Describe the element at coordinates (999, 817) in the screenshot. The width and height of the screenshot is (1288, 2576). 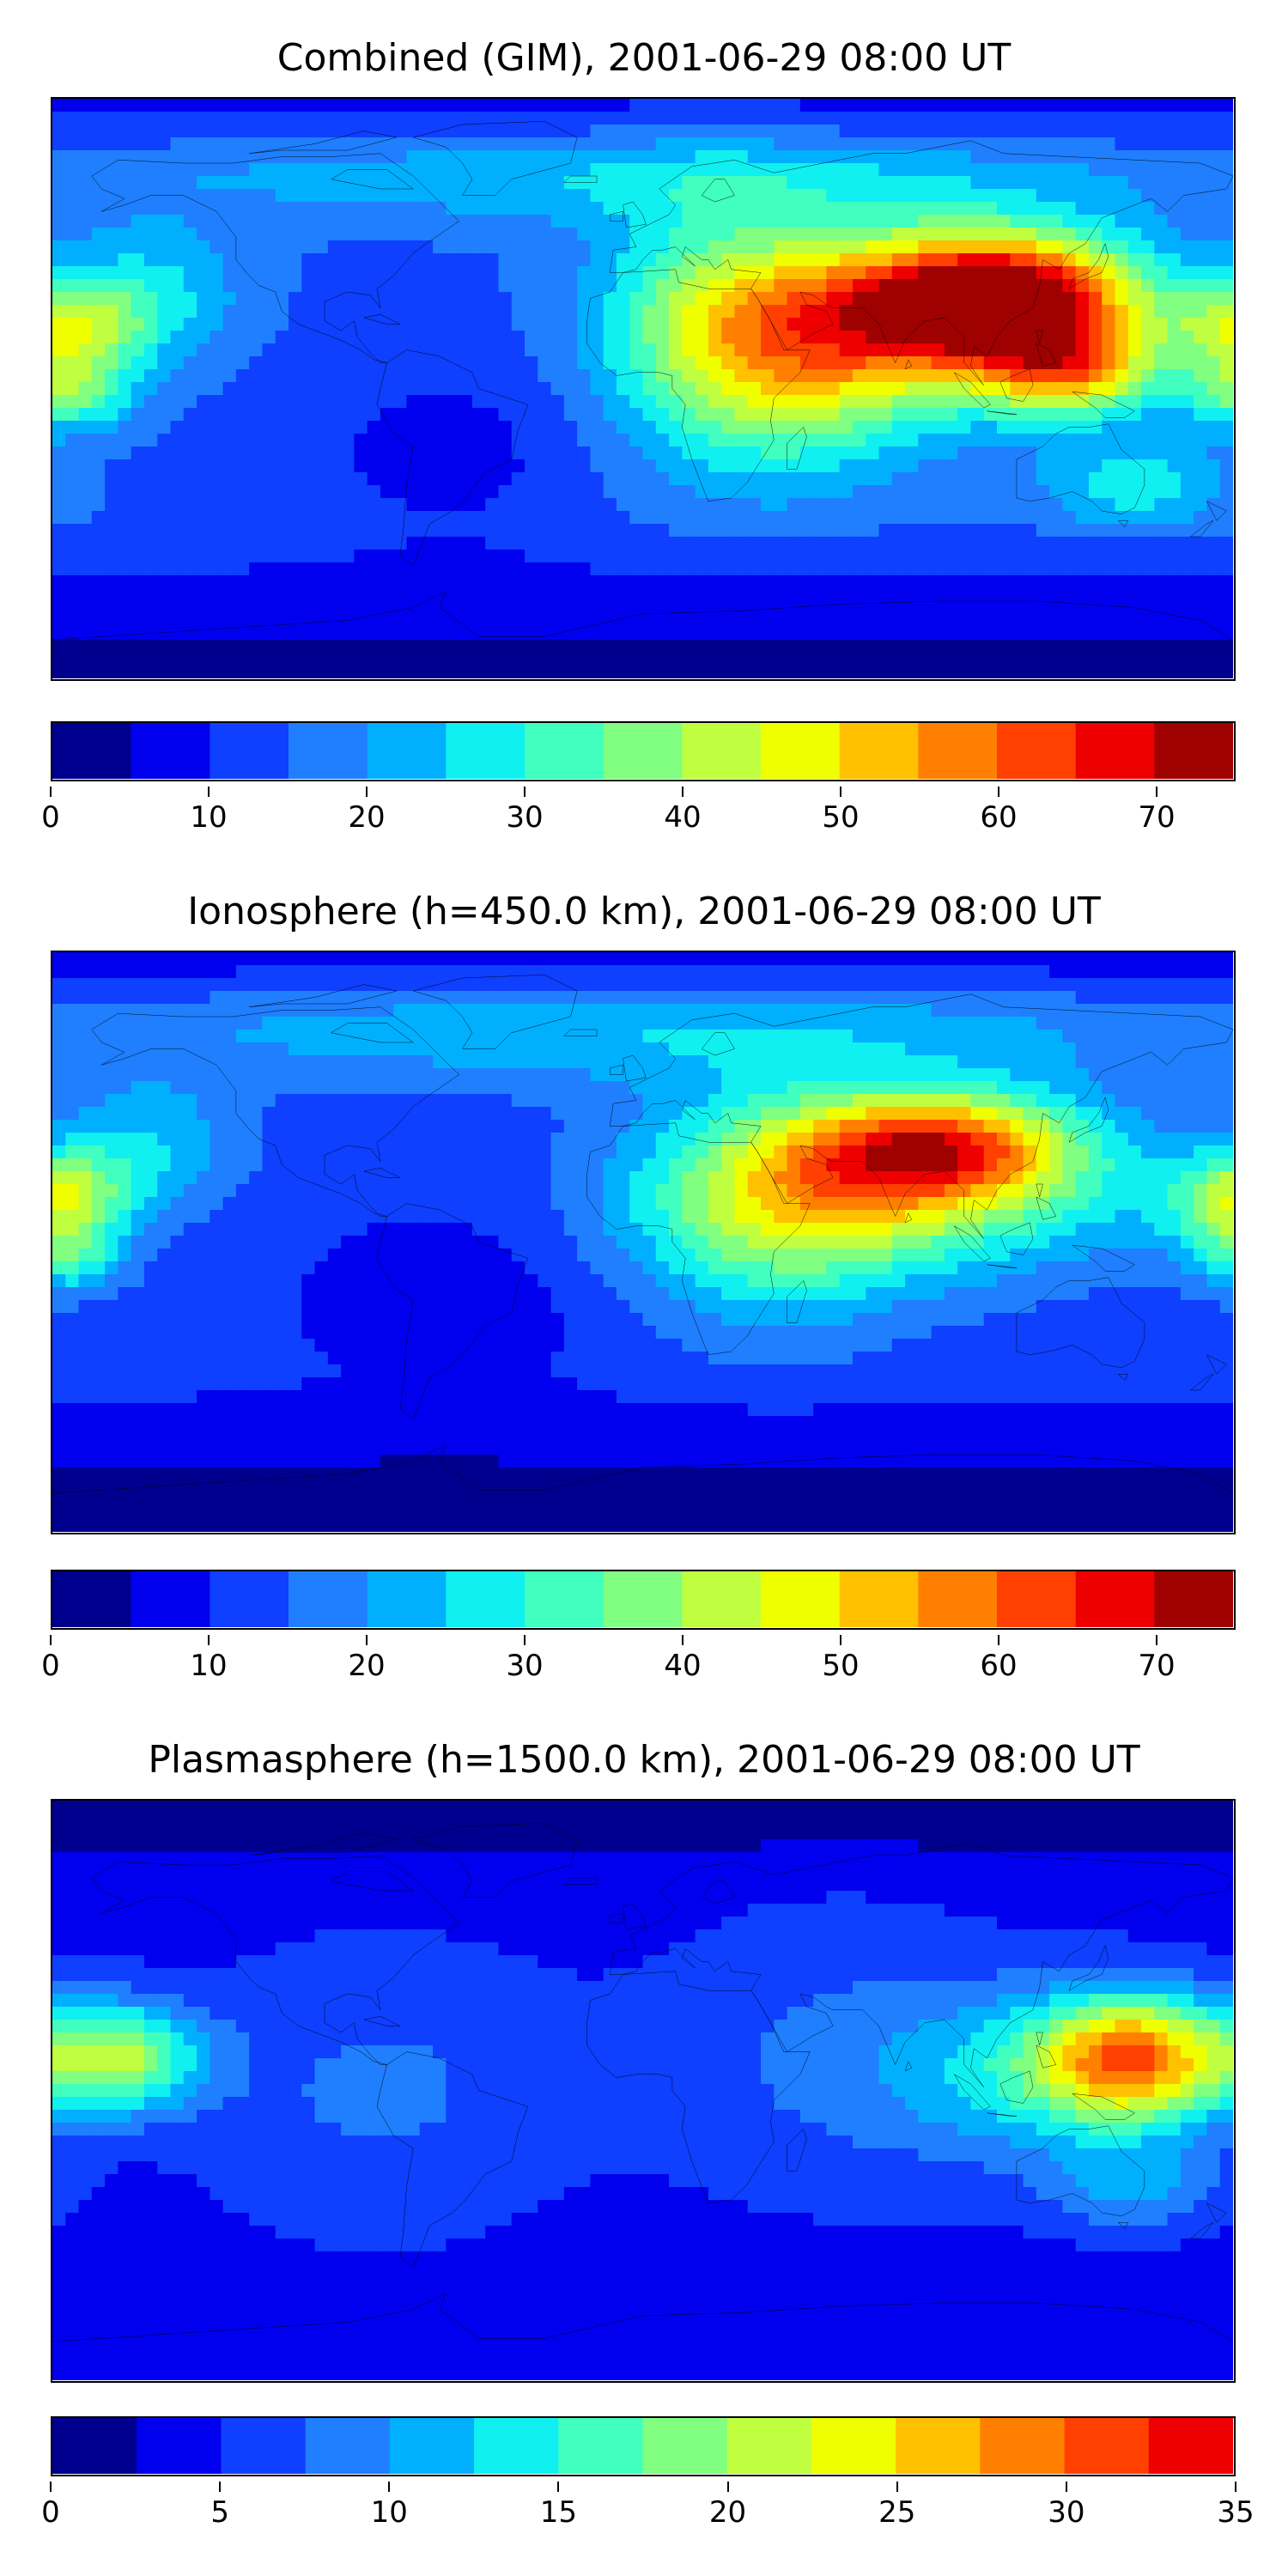
I see `colorbar-tick: 60` at that location.